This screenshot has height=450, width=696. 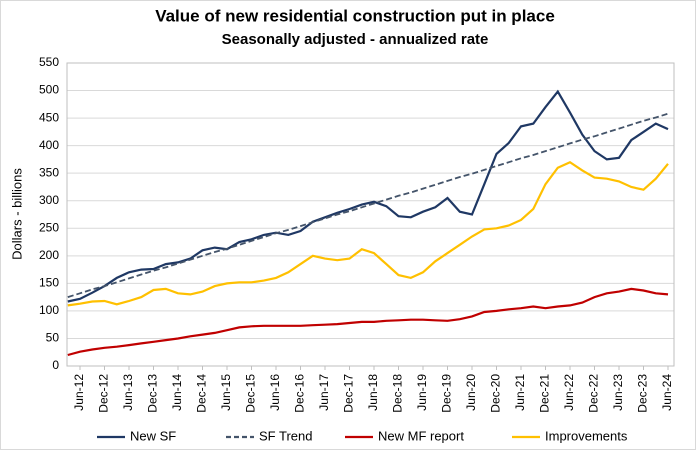 What do you see at coordinates (16, 214) in the screenshot?
I see `y-axis-label: Dollars - billions` at bounding box center [16, 214].